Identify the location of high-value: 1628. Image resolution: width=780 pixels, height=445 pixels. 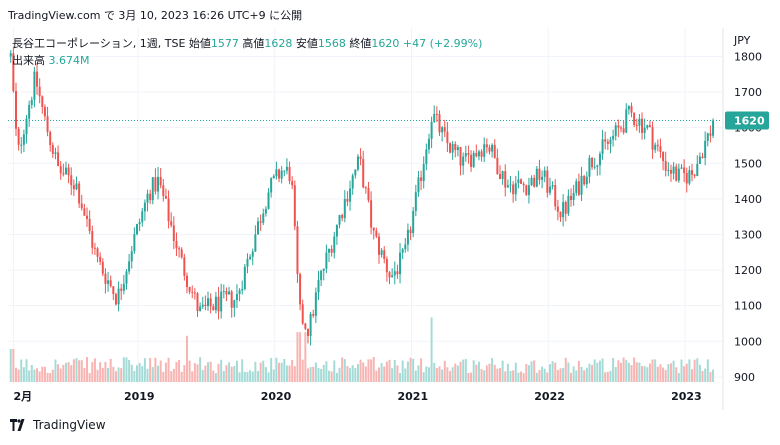
(278, 43).